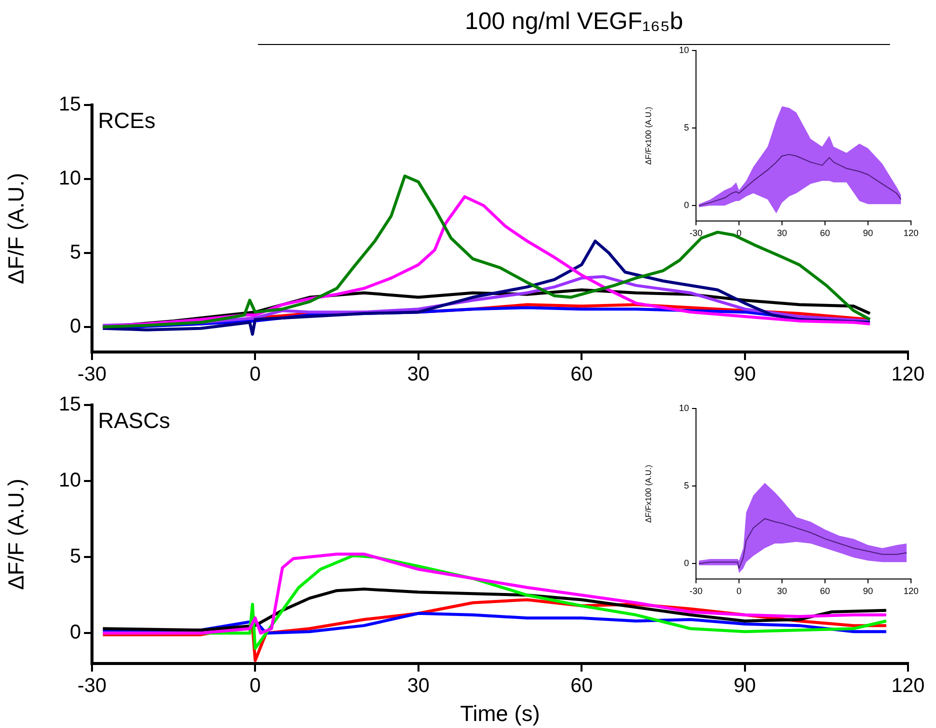 The image size is (936, 728). I want to click on annotation: RASCs, so click(134, 421).